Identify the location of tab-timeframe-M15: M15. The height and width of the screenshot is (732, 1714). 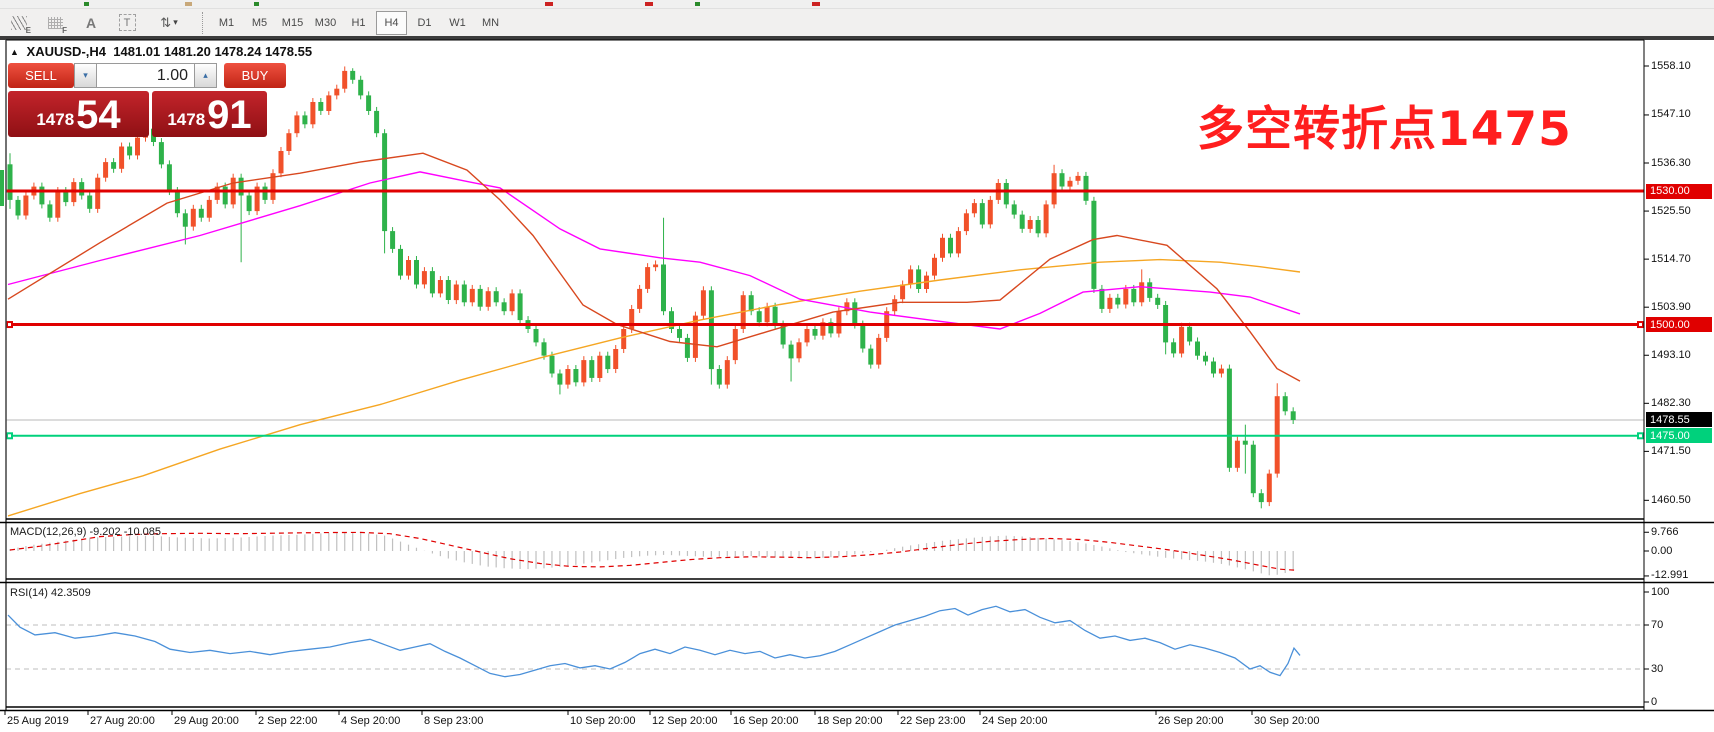
(292, 22).